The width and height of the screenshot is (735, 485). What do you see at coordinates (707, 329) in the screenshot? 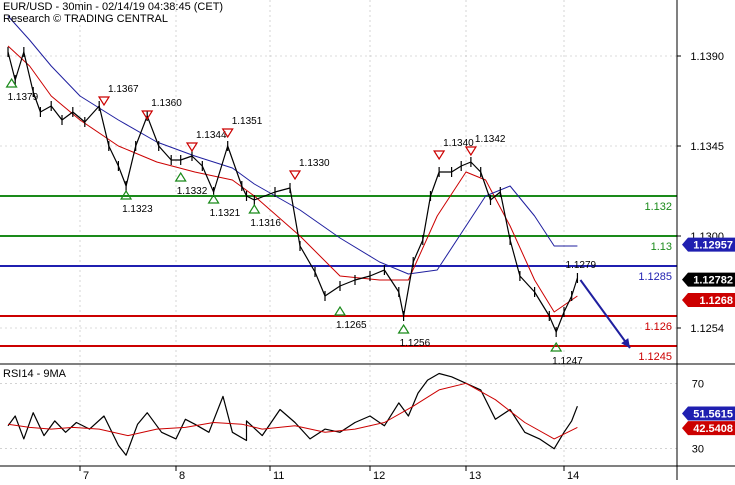
I see `y-tick-label: 1.1254` at bounding box center [707, 329].